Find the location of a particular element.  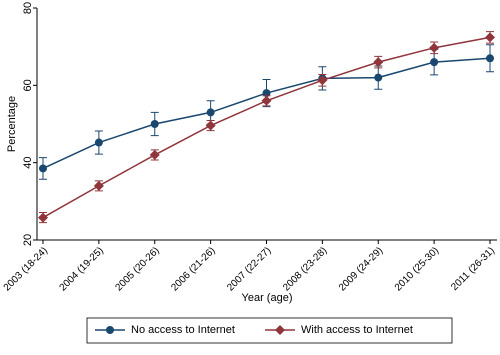

x-tick-label: 2010 (25-30) is located at coordinates (417, 269).